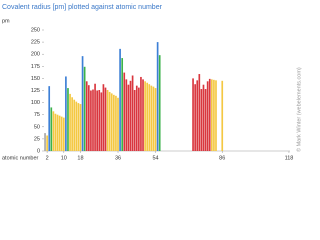  I want to click on y-tick-label: 175, so click(35, 67).